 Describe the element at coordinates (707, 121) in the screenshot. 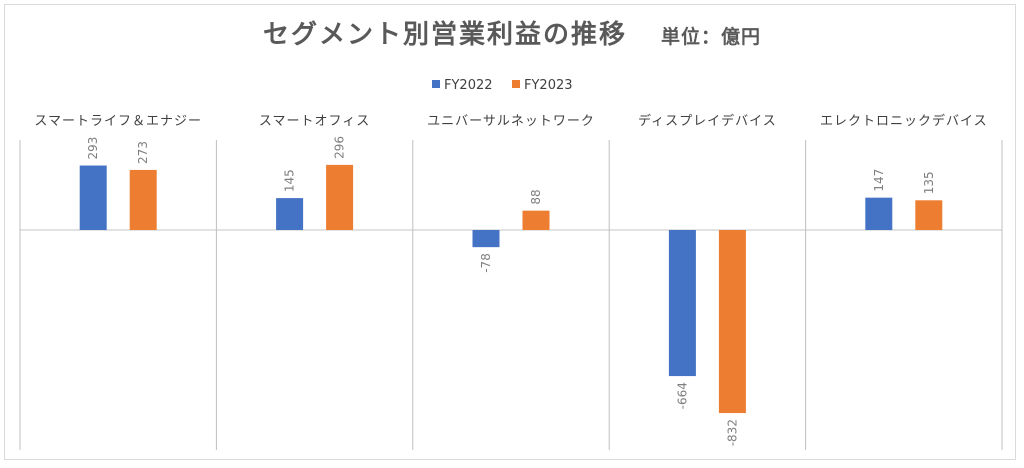

I see `category-label: ディスプレイデバイス` at that location.